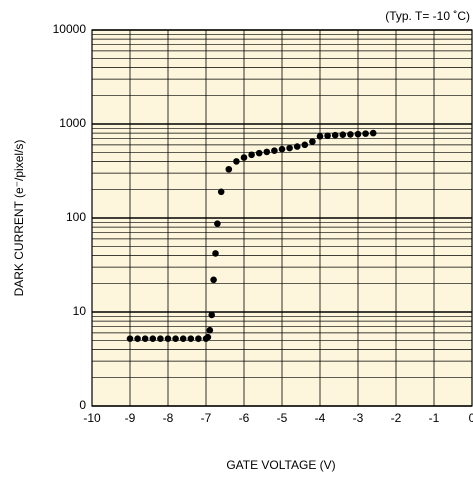 The width and height of the screenshot is (473, 479). I want to click on x-tick-label: -5, so click(282, 418).